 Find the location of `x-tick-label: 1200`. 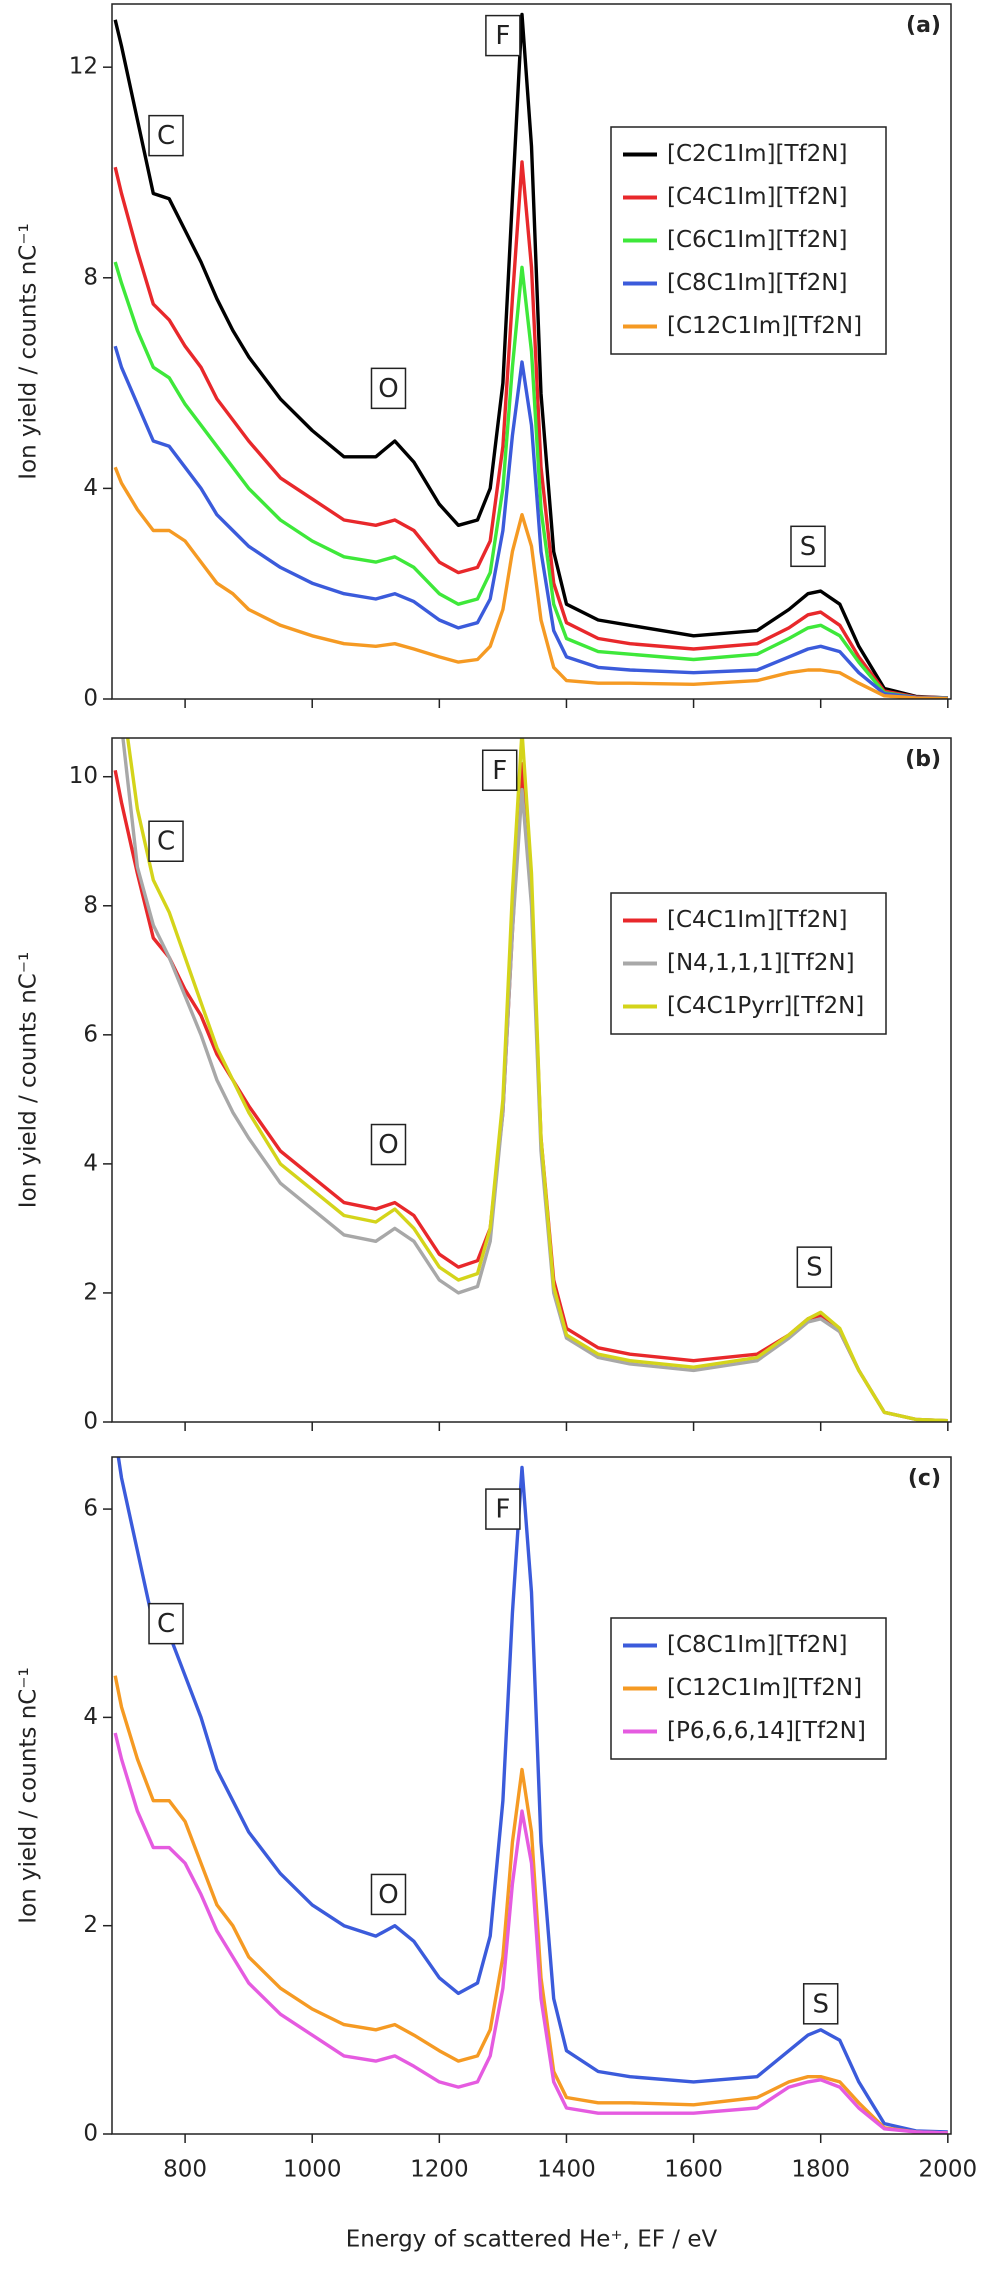

x-tick-label: 1200 is located at coordinates (439, 2170).